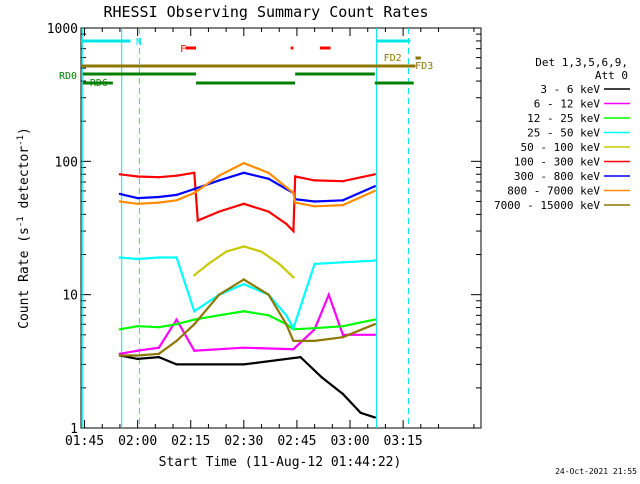 The width and height of the screenshot is (640, 484). Describe the element at coordinates (183, 49) in the screenshot. I see `flare-flag-label: F` at that location.